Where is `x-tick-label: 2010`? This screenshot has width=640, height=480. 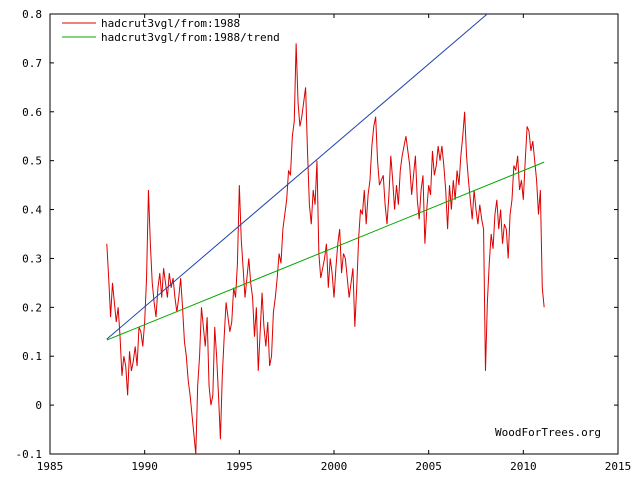 x-tick-label: 2010 is located at coordinates (523, 466).